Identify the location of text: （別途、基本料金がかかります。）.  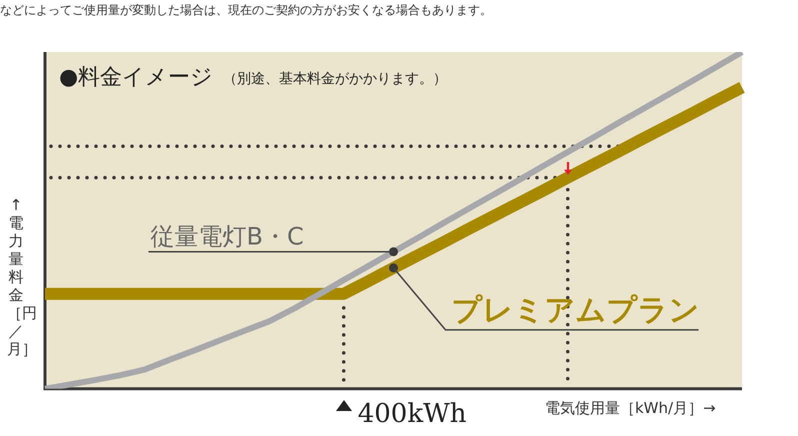
(335, 79).